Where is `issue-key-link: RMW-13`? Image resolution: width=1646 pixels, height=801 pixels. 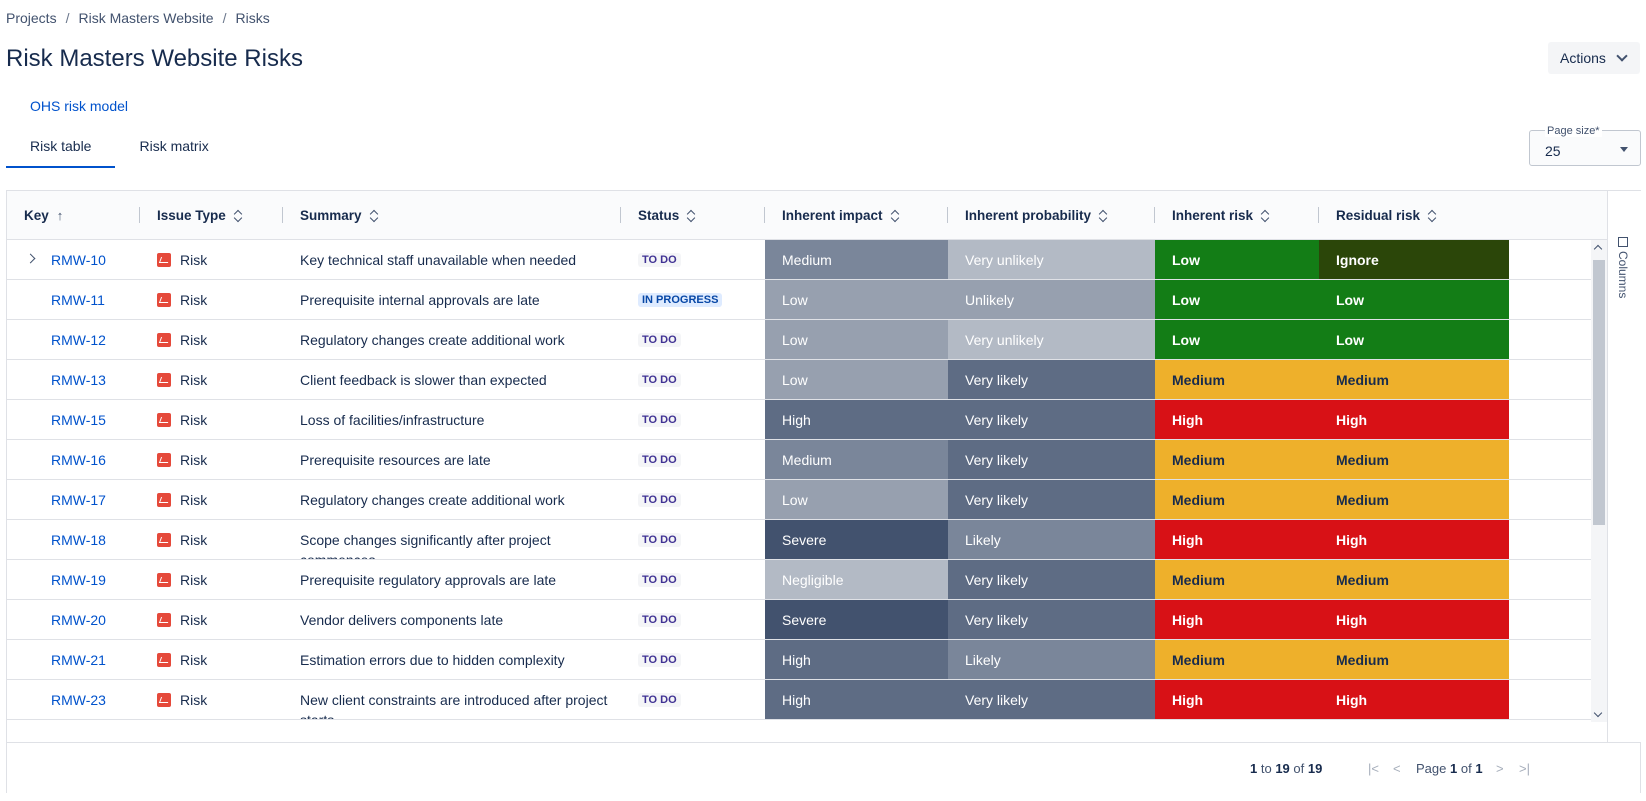
issue-key-link: RMW-13 is located at coordinates (78, 379).